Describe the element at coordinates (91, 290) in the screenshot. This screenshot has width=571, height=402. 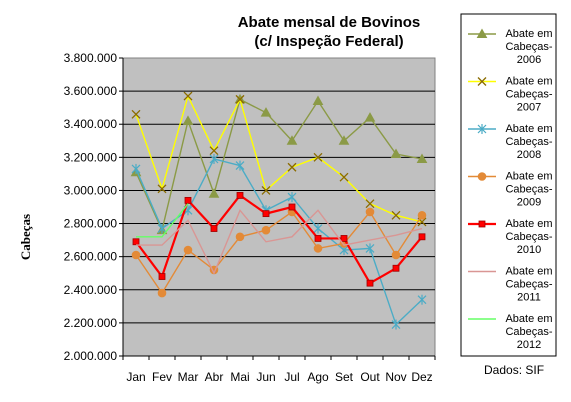
I see `y-tick-label: 2.400.000` at that location.